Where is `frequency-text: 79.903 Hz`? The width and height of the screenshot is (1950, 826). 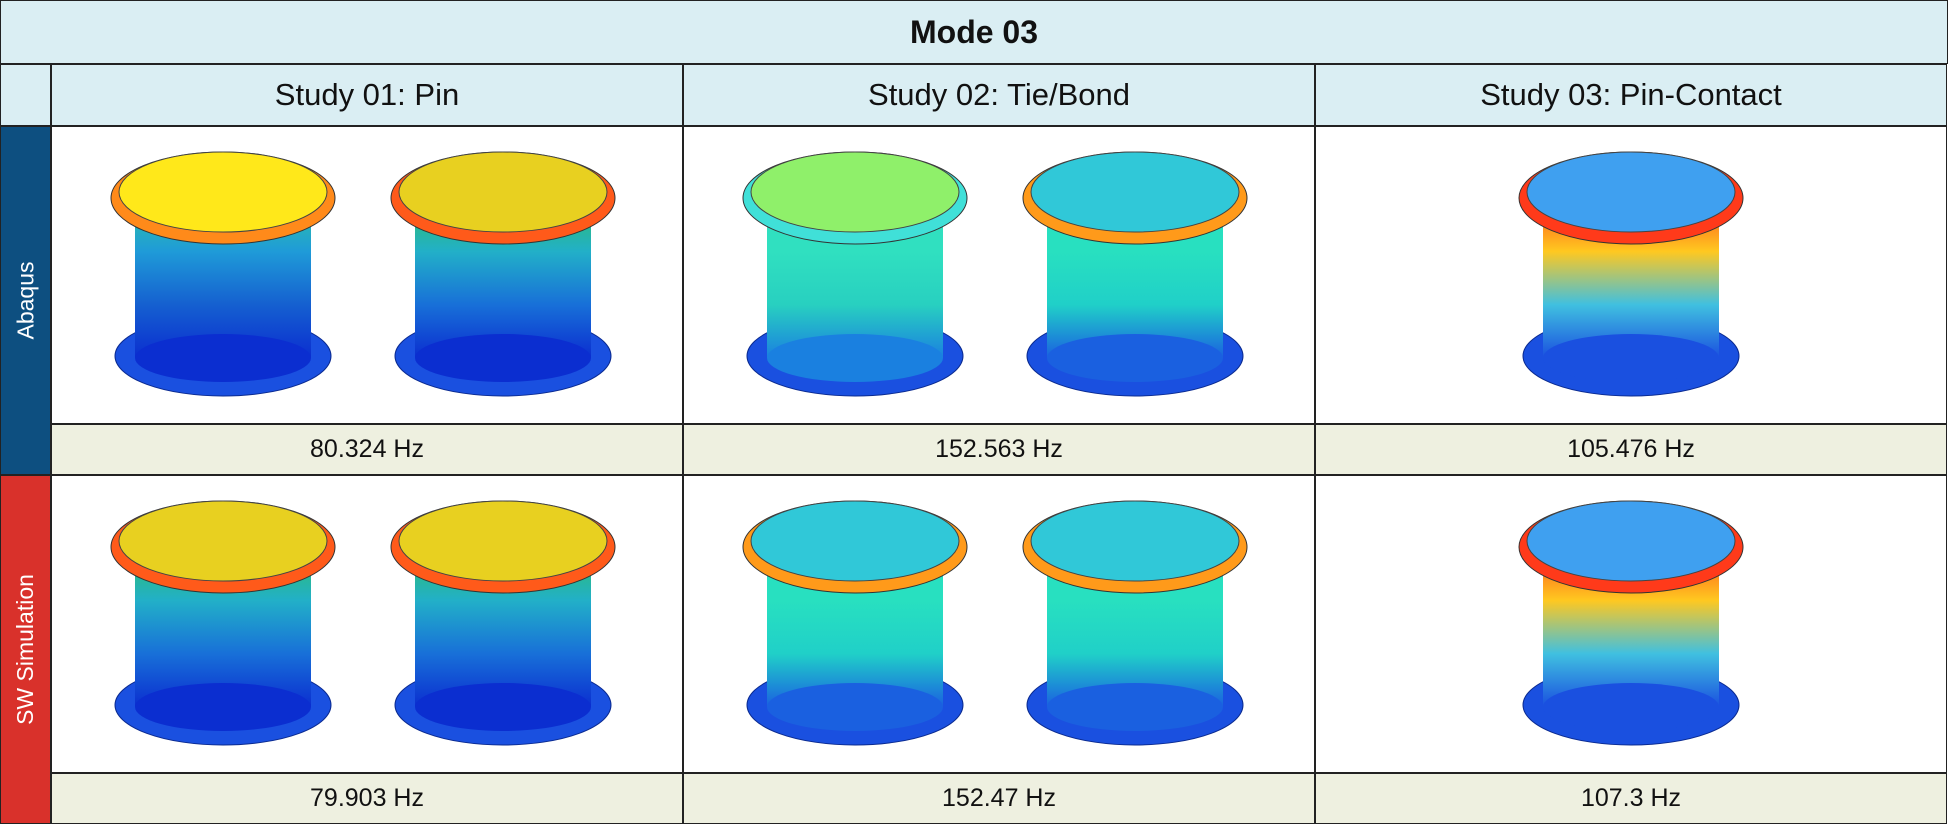 frequency-text: 79.903 Hz is located at coordinates (367, 798).